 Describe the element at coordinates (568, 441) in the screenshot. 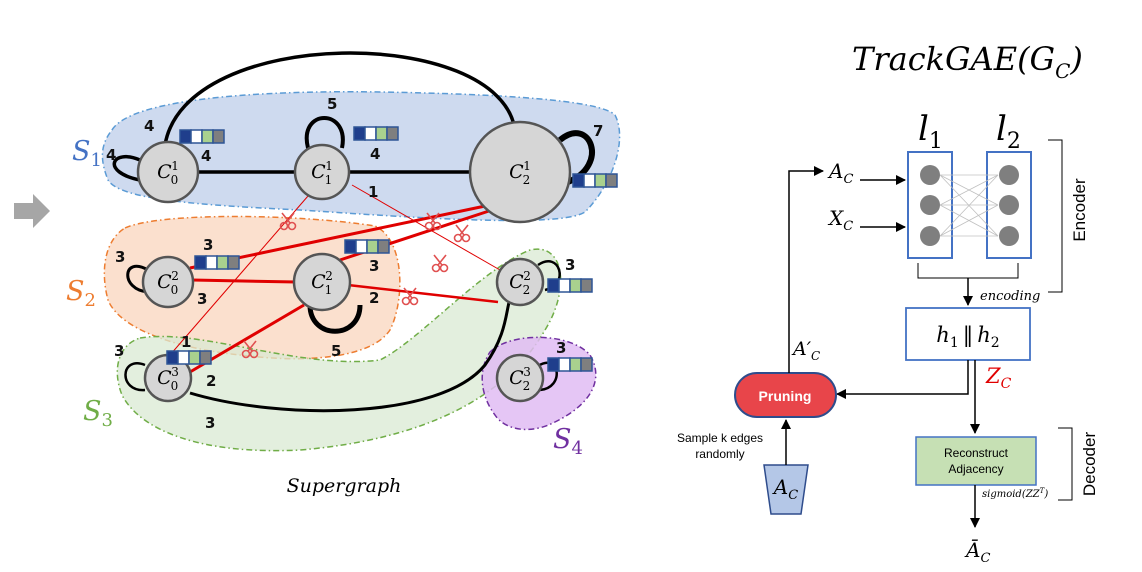

I see `subgraph-label-s4: S4` at that location.